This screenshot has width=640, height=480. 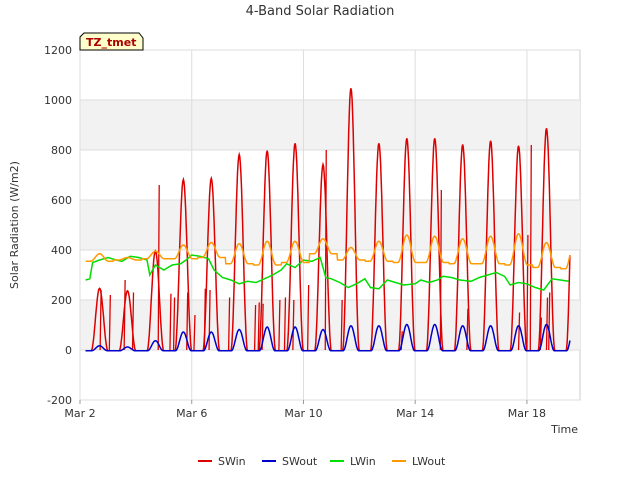 I want to click on x-axis-ticks: Mar 2 Mar 6 Mar 10 Mar 14 Mar 18, so click(x=305, y=410).